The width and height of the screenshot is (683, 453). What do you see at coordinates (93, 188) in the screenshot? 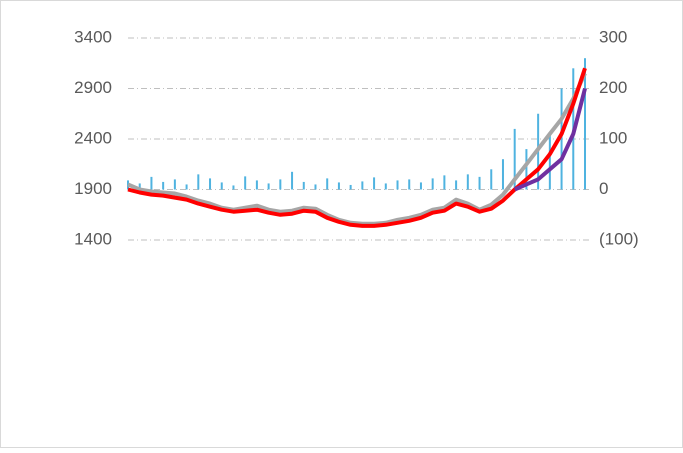
I see `y-tick-label: 1900` at bounding box center [93, 188].